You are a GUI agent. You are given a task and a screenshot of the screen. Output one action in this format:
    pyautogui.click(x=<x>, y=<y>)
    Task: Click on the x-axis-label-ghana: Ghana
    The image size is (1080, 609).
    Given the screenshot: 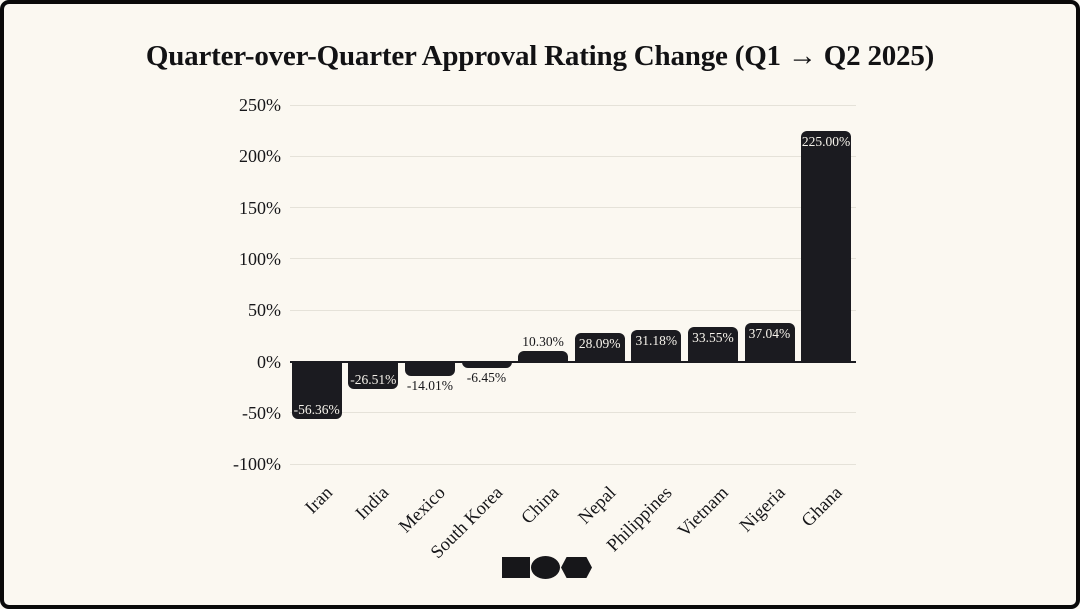 What is the action you would take?
    pyautogui.click(x=822, y=507)
    